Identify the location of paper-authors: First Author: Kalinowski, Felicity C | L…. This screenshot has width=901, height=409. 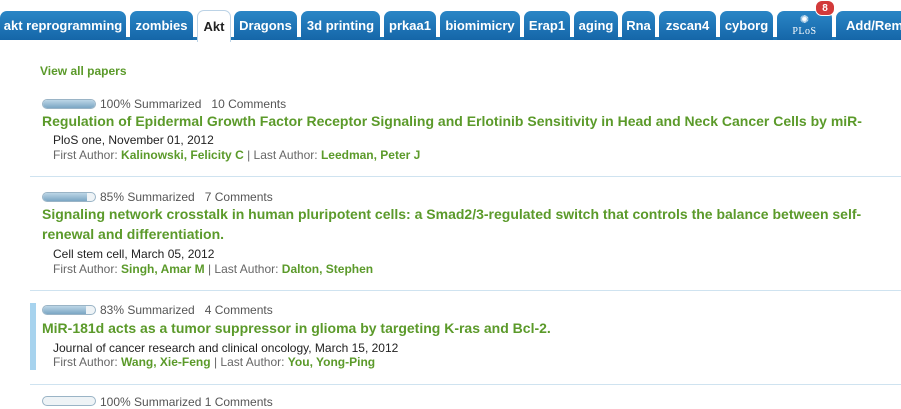
(236, 155).